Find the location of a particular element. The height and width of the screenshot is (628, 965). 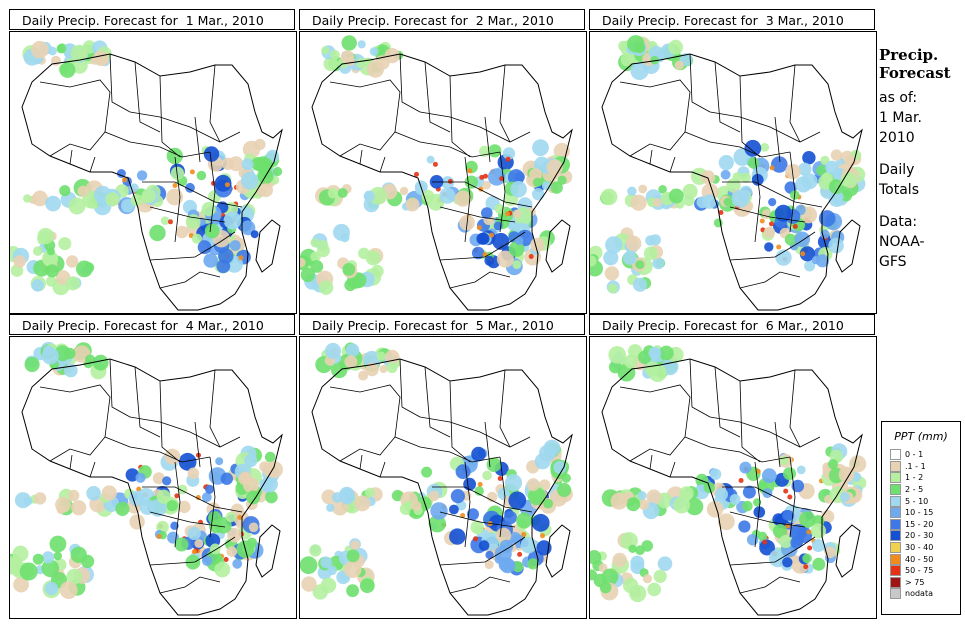

panel-title: Daily Precip. Forecast for 1 Mar., 2010 is located at coordinates (152, 19).